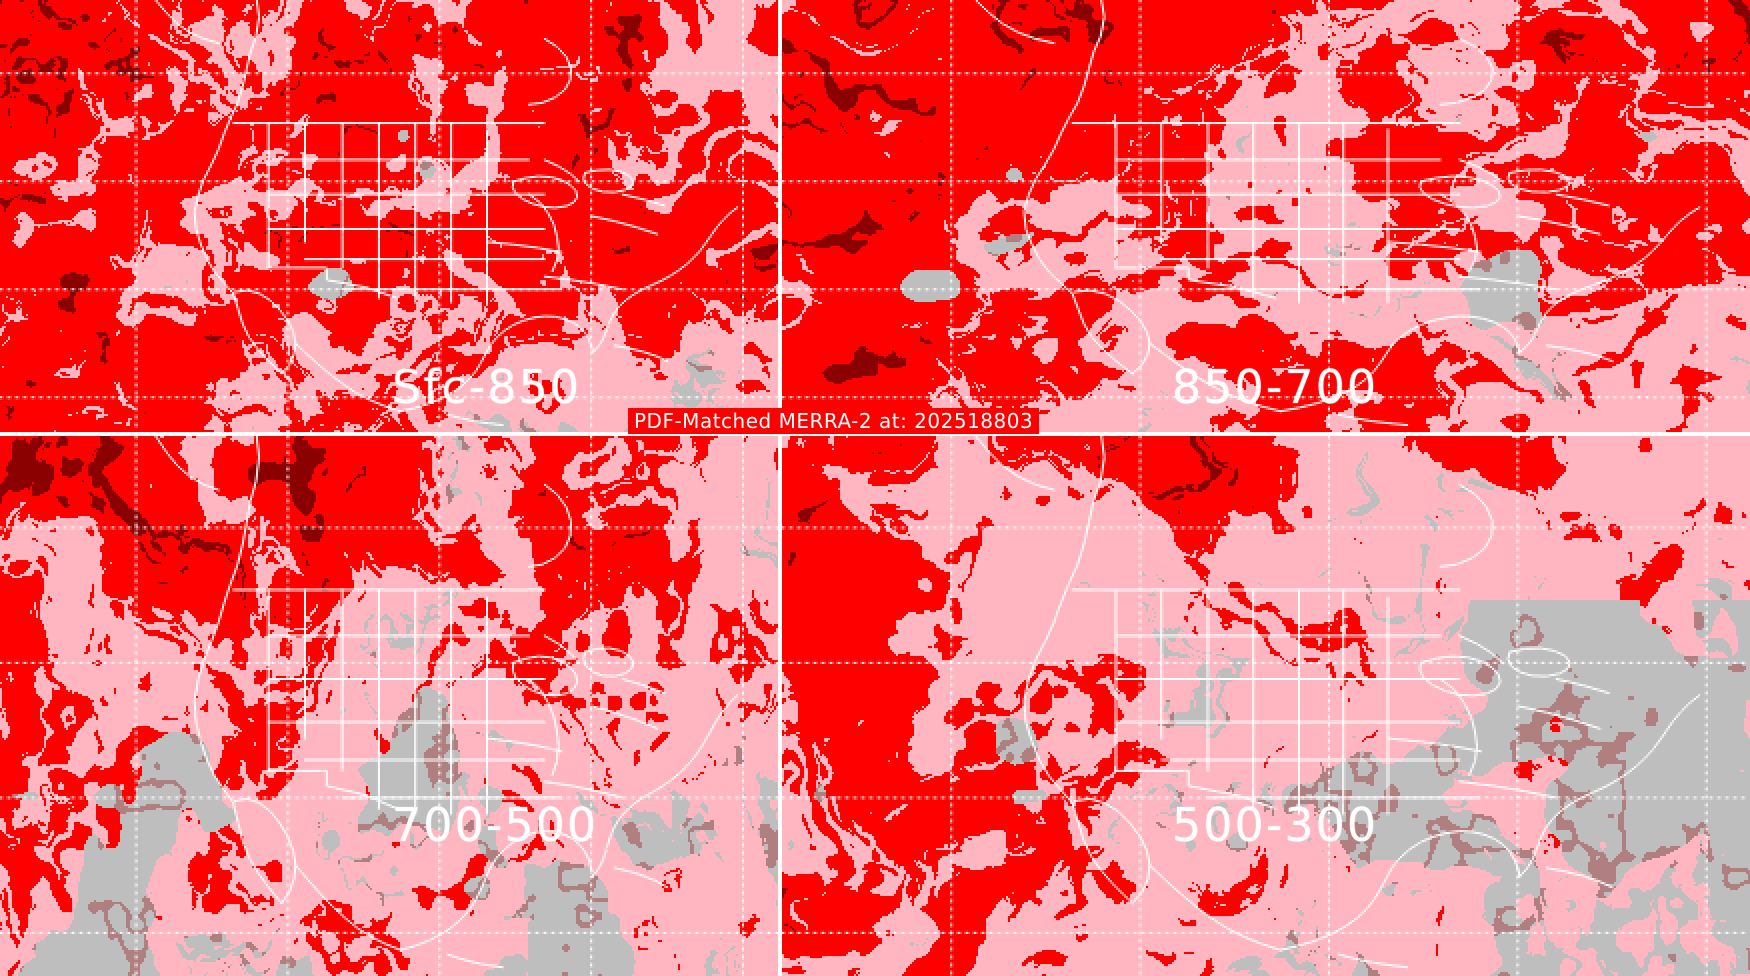 Image resolution: width=1750 pixels, height=976 pixels. What do you see at coordinates (875, 434) in the screenshot?
I see `panel-divider-horizontal` at bounding box center [875, 434].